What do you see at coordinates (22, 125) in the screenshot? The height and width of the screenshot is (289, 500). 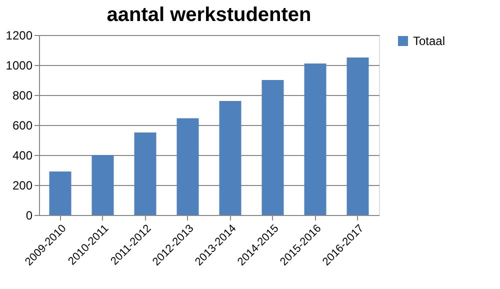 I see `y-tick-label: 600` at bounding box center [22, 125].